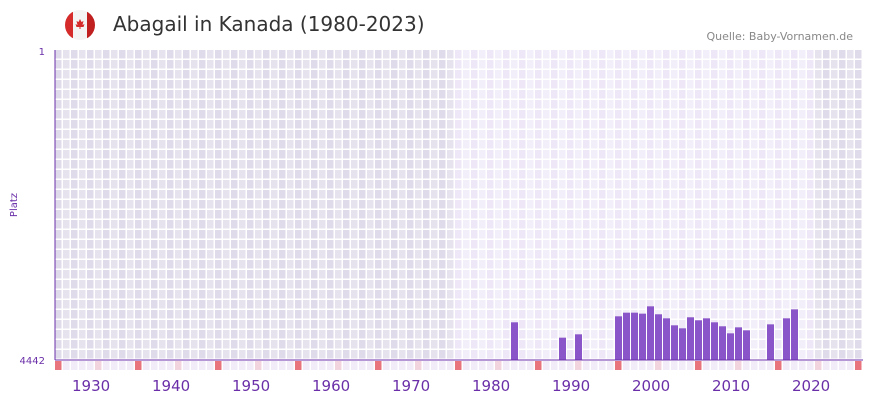 Image resolution: width=873 pixels, height=402 pixels. I want to click on source-link: Quelle: Baby-Vornamen.de, so click(779, 36).